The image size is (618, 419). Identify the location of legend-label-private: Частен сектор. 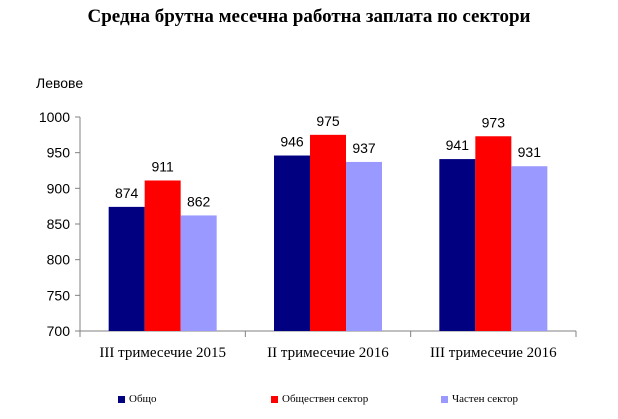
(485, 399).